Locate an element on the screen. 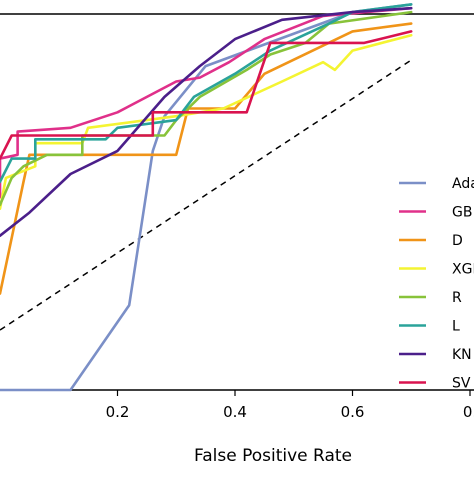 The height and width of the screenshot is (478, 474). legend-label-sv: SV is located at coordinates (461, 384).